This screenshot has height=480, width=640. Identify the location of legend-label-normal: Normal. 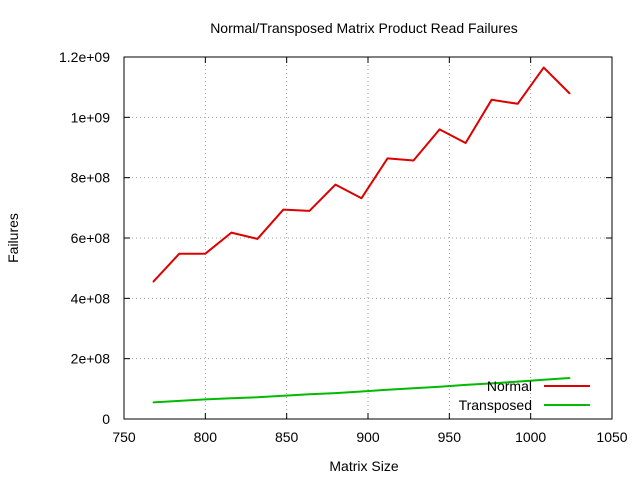
(509, 386).